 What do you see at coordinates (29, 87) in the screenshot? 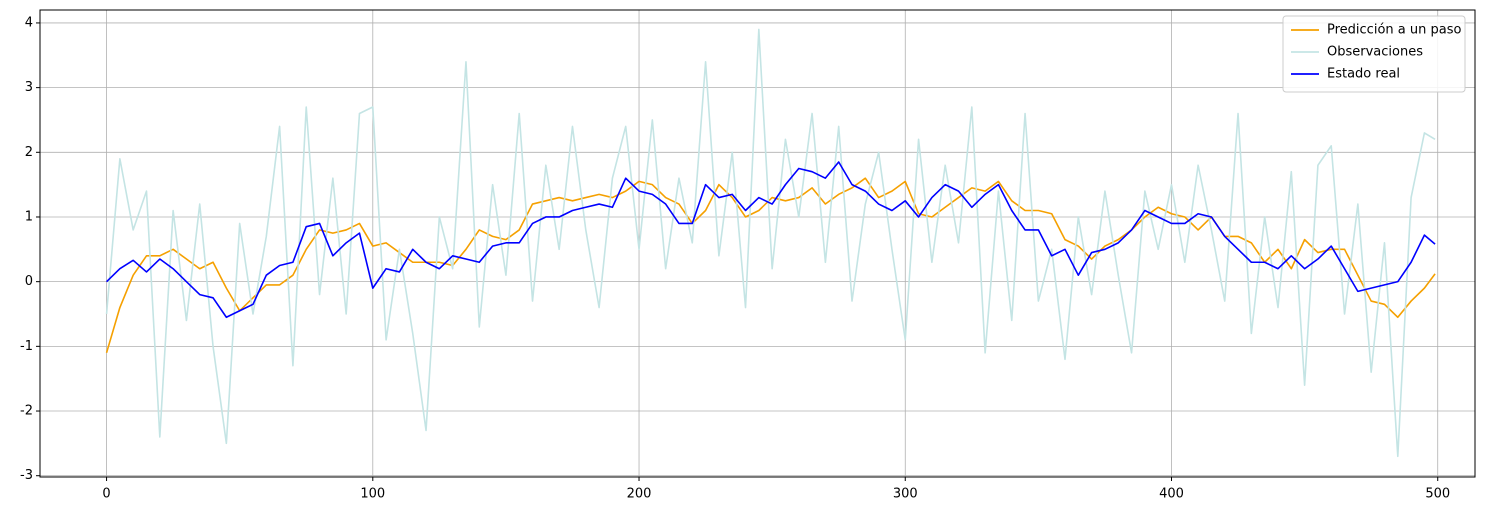
I see `y-tick-label: 3` at bounding box center [29, 87].